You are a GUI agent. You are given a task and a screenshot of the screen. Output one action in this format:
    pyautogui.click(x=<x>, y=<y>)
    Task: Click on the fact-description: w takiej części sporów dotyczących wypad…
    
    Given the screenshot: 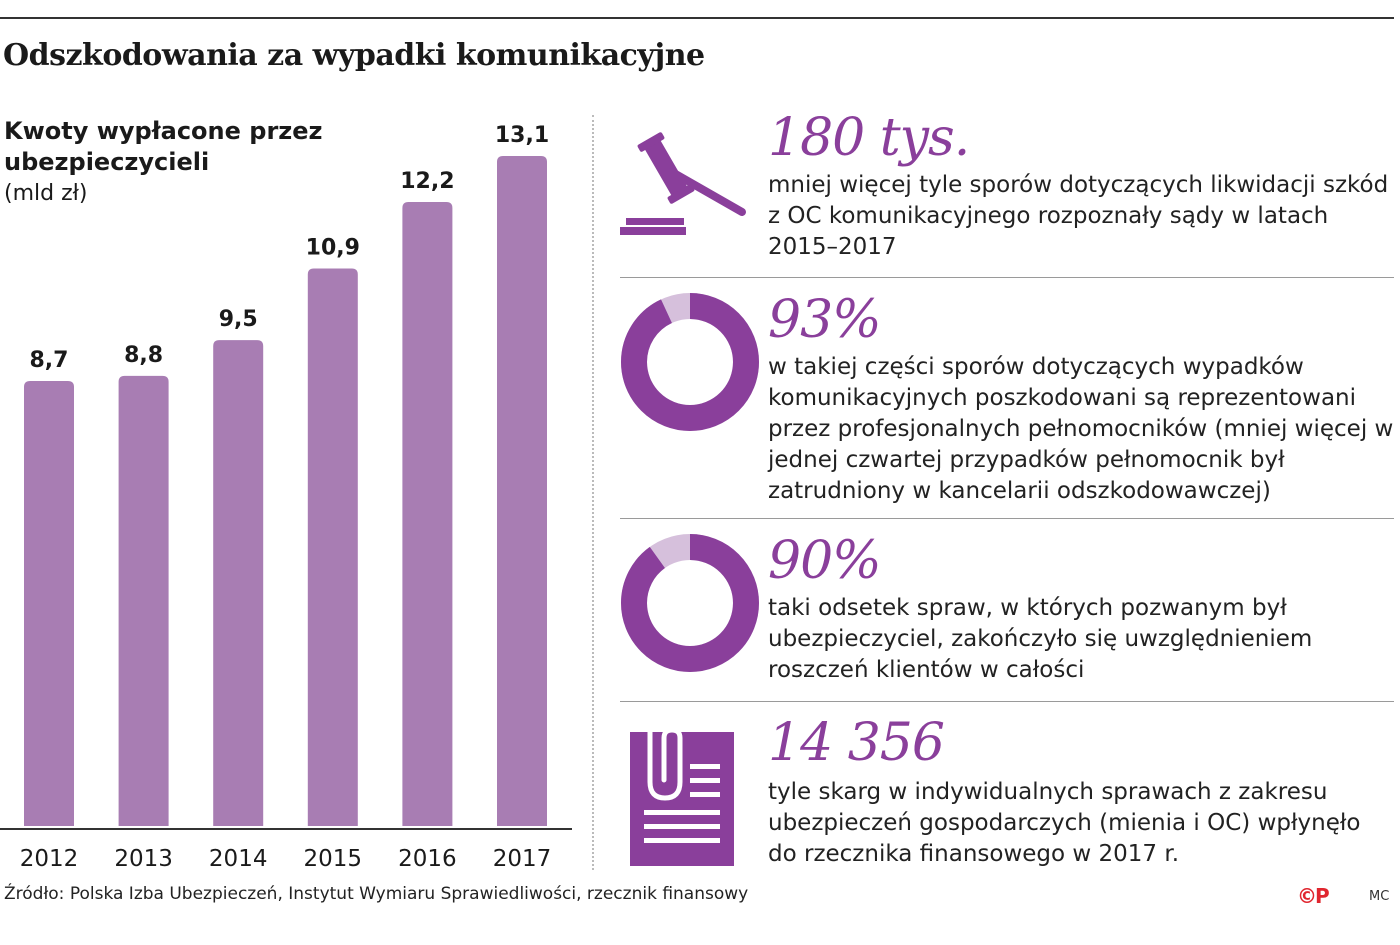 What is the action you would take?
    pyautogui.click(x=1081, y=429)
    